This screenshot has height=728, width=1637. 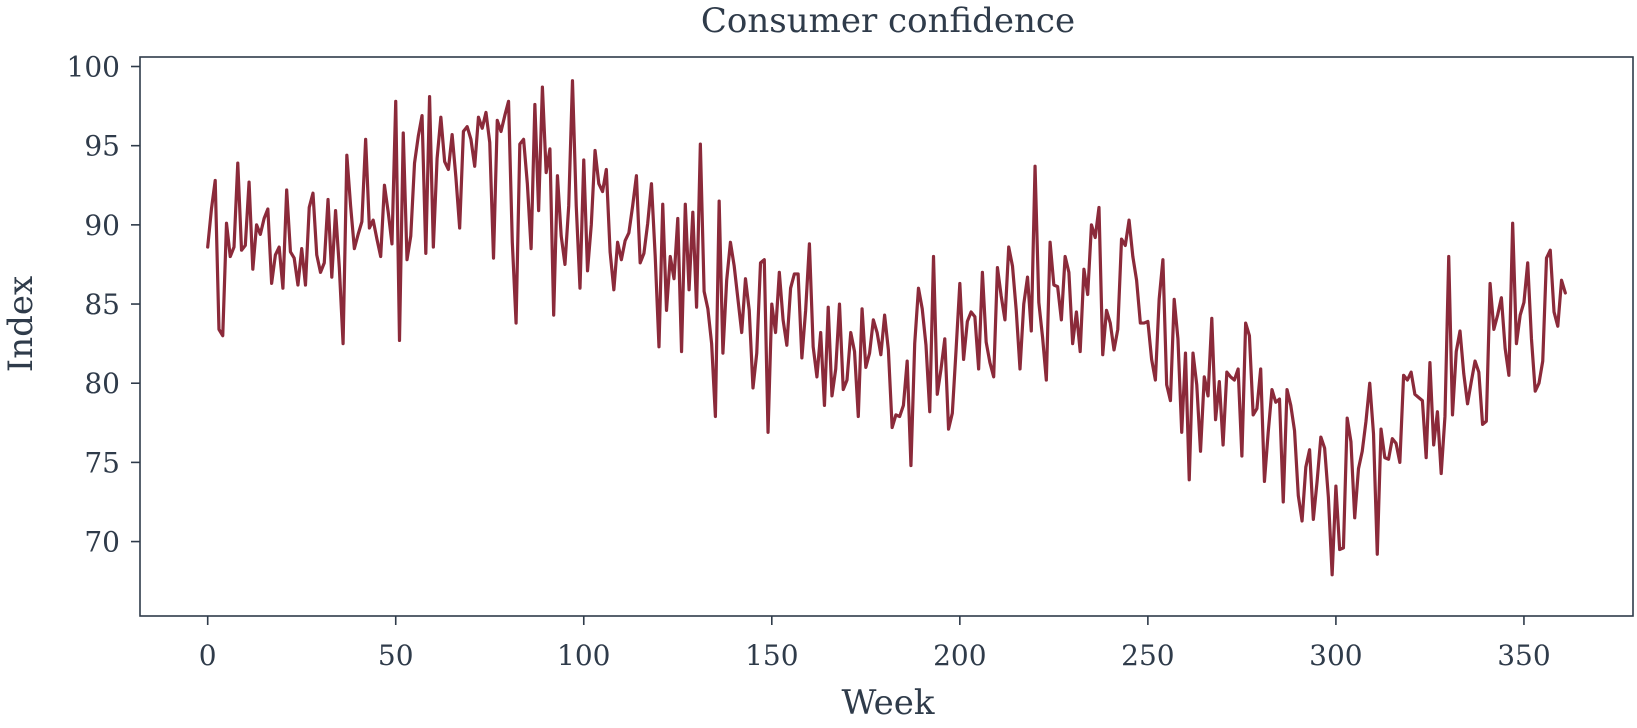 I want to click on x-tick-label: 350, so click(x=1523, y=655).